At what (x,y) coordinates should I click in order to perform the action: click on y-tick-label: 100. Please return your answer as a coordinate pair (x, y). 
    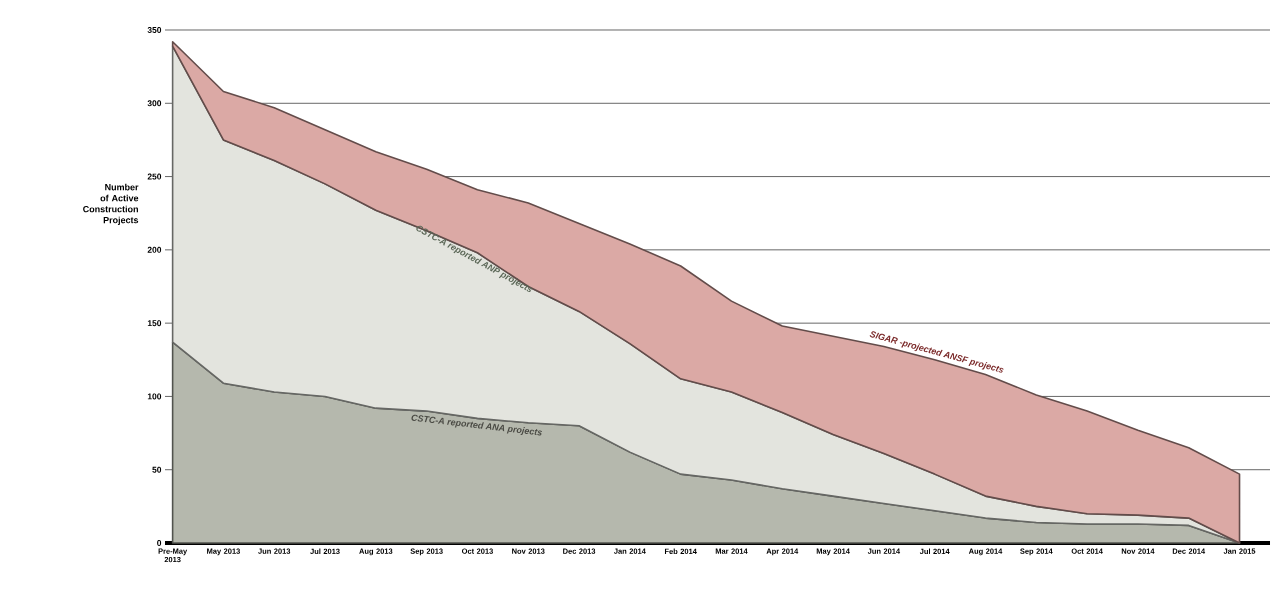
    Looking at the image, I should click on (154, 396).